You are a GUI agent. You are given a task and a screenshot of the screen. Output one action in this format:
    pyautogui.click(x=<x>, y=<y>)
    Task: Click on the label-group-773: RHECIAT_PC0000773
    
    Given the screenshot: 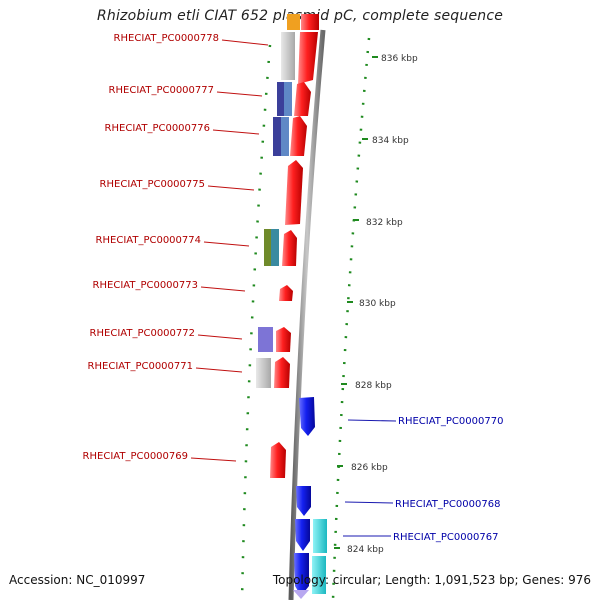 What is the action you would take?
    pyautogui.click(x=169, y=286)
    